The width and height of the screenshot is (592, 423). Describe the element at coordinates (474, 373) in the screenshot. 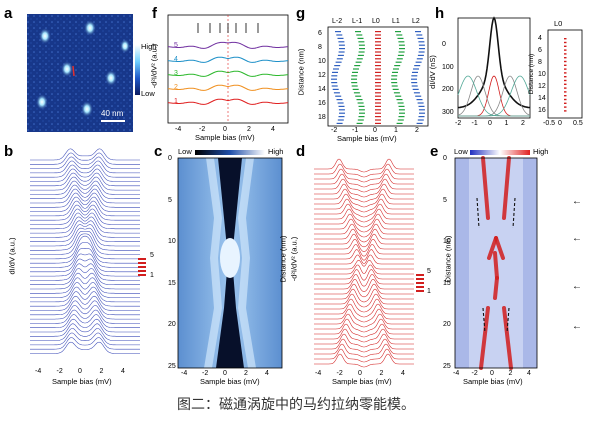

I see `panel-e-xtick: -2` at that location.